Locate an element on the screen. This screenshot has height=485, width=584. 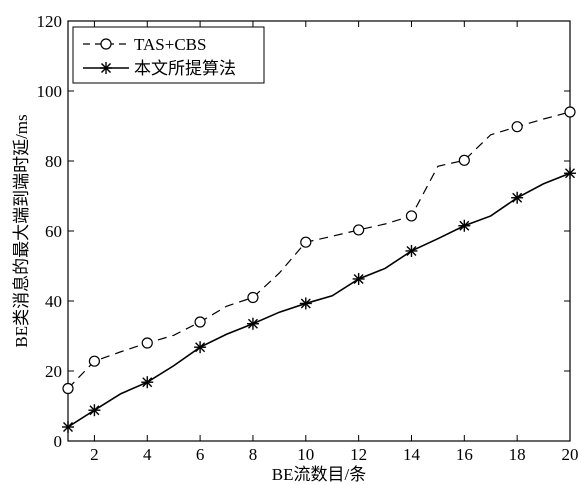
y-tick-label: 120 is located at coordinates (50, 21).